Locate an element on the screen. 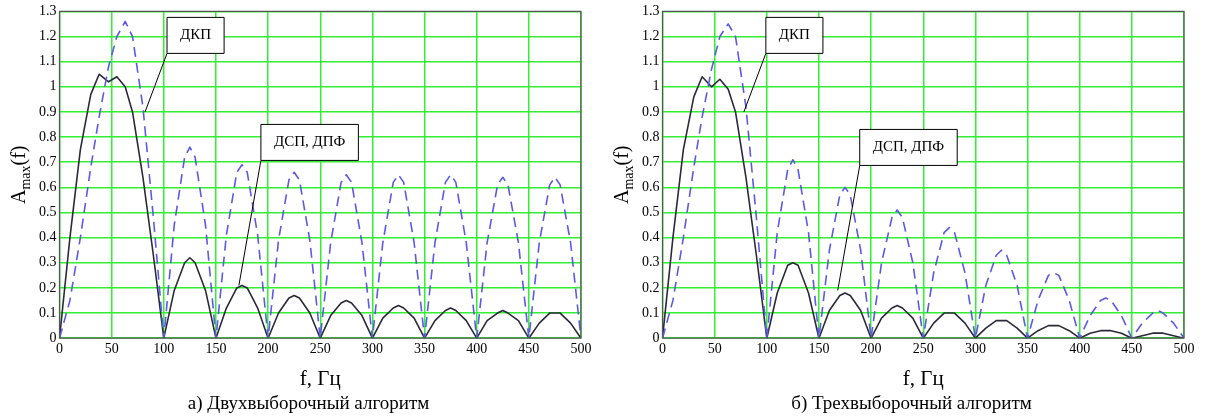 The image size is (1207, 419). text: б) Трехвыборочный алгоритм is located at coordinates (911, 402).